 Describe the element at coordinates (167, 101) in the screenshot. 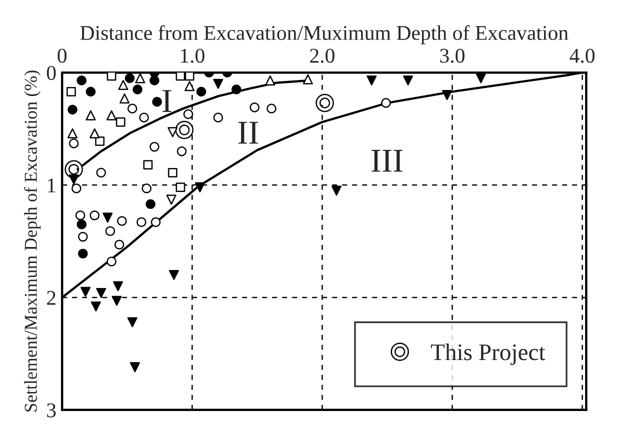

I see `annotation: I` at that location.